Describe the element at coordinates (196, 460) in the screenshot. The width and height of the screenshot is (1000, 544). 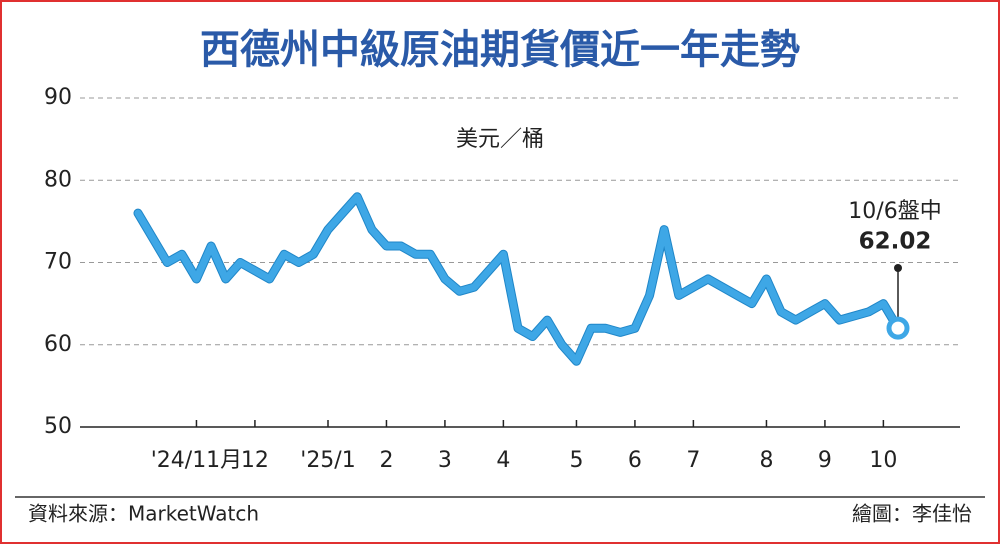
I see `x-tick-label: '24/11月` at that location.